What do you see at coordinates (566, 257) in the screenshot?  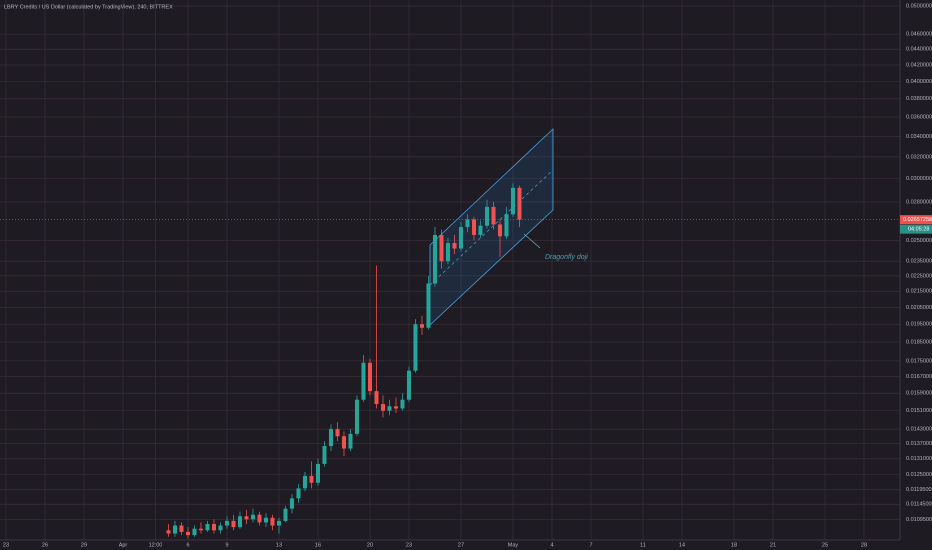 I see `annotation: Dragonfly doji` at bounding box center [566, 257].